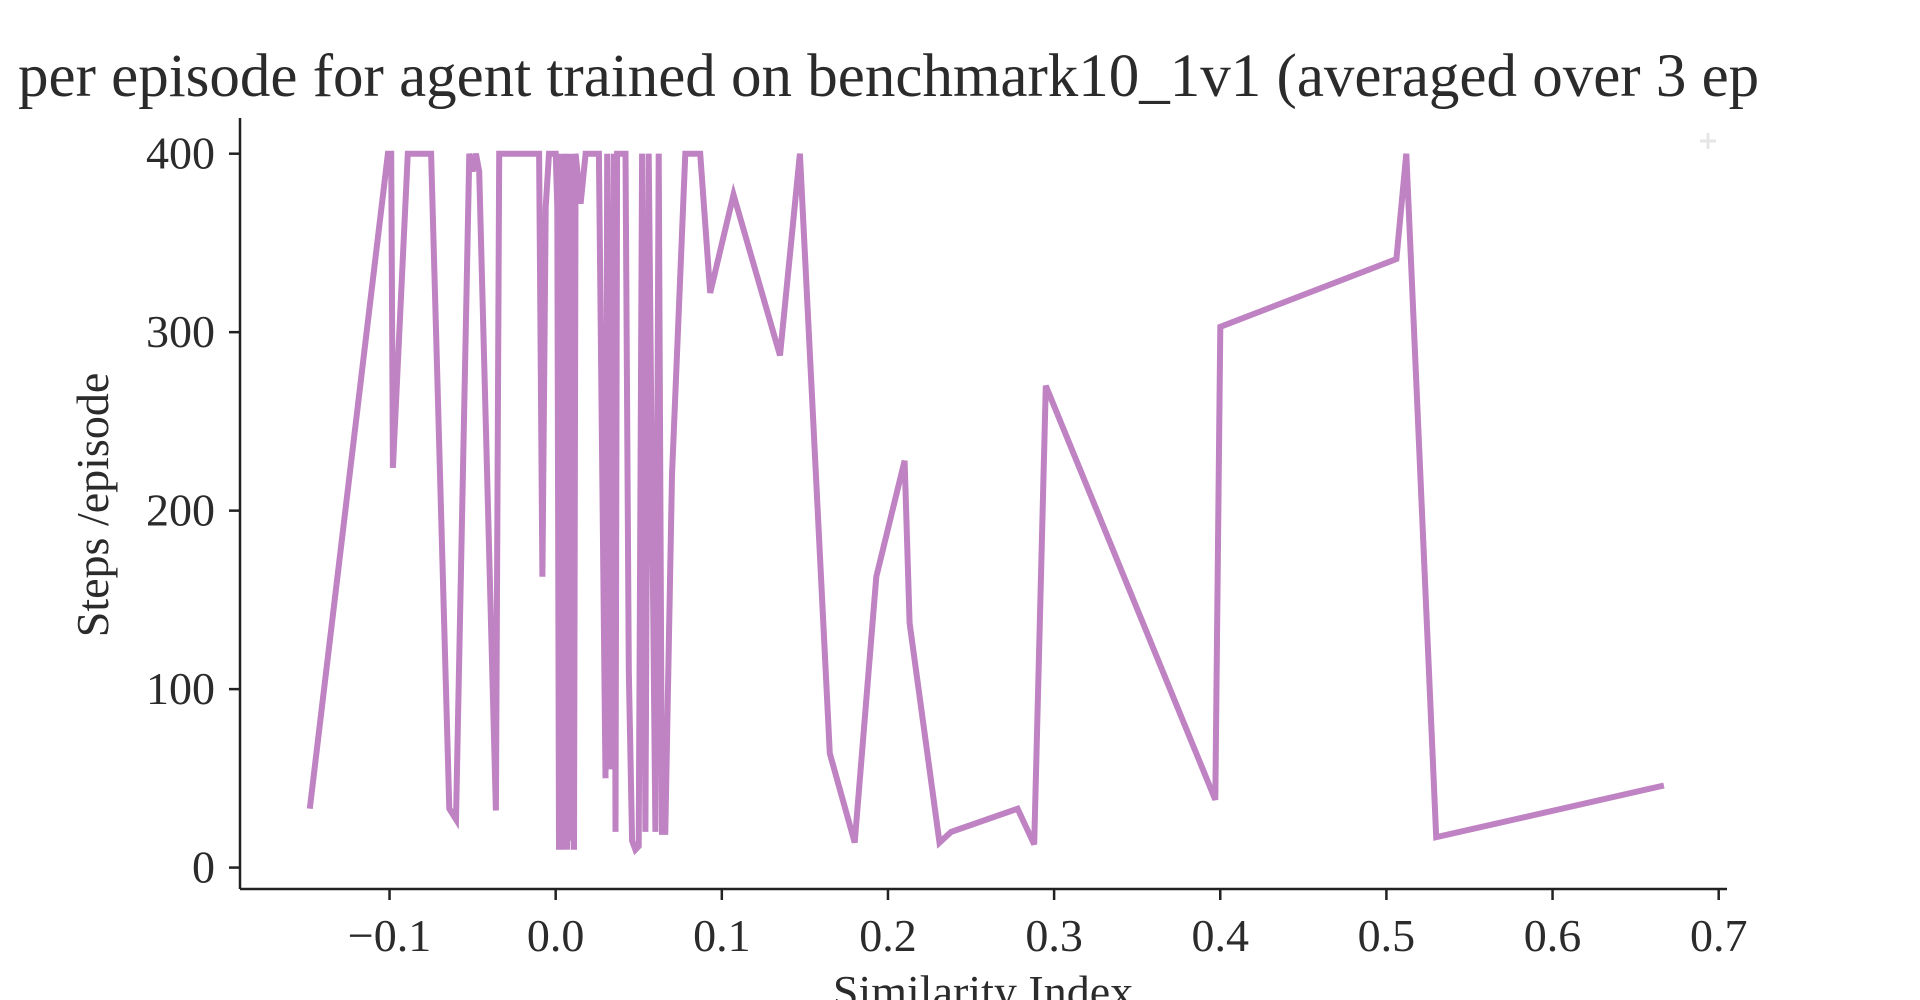 This screenshot has height=1000, width=1920. Describe the element at coordinates (1054, 935) in the screenshot. I see `x-tick-label: 0.3` at that location.